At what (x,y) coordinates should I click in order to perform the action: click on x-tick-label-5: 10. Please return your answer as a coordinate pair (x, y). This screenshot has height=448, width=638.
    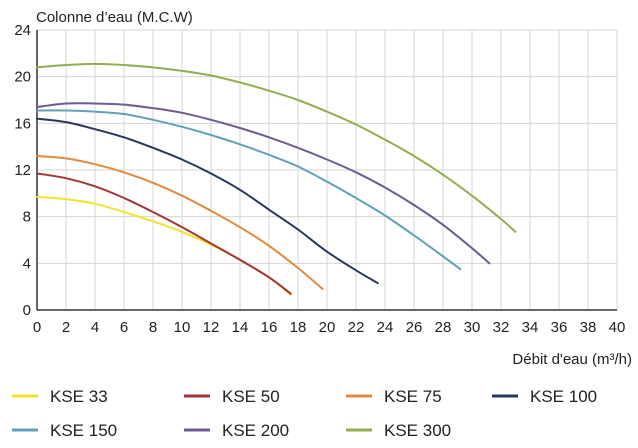
    Looking at the image, I should click on (182, 327).